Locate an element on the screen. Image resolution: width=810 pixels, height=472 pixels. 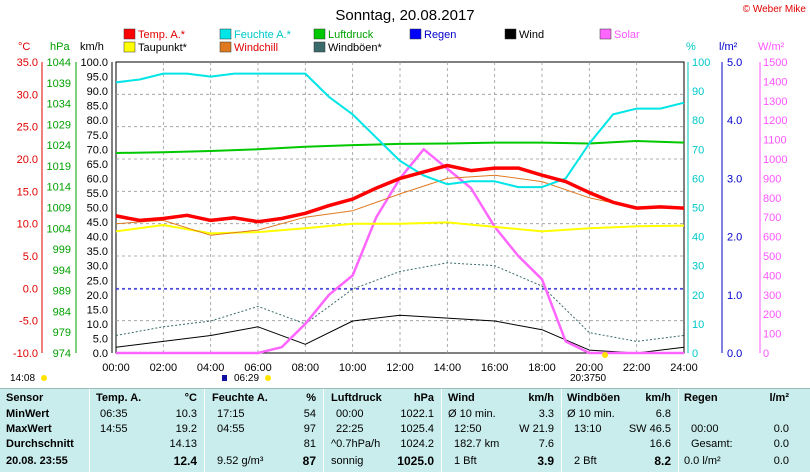
pressure-tick-label: 1004 is located at coordinates (59, 229).